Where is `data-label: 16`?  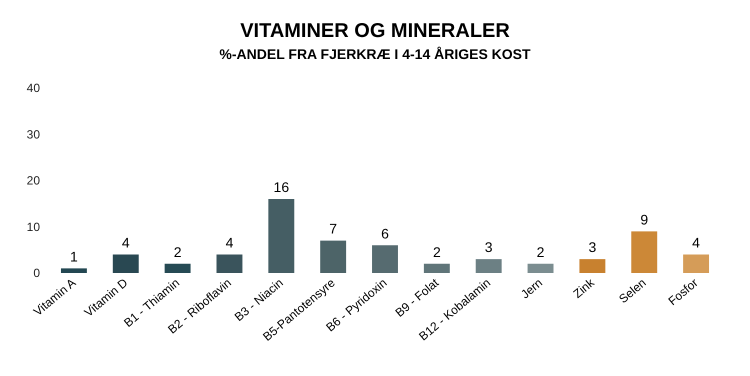
data-label: 16 is located at coordinates (282, 187).